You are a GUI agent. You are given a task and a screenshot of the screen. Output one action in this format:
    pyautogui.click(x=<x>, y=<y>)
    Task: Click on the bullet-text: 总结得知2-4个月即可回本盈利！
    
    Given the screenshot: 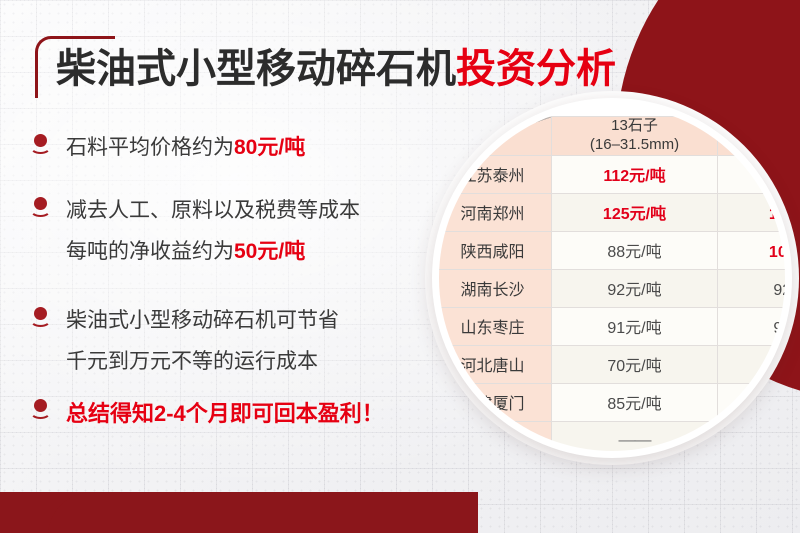 What is the action you would take?
    pyautogui.click(x=258, y=414)
    